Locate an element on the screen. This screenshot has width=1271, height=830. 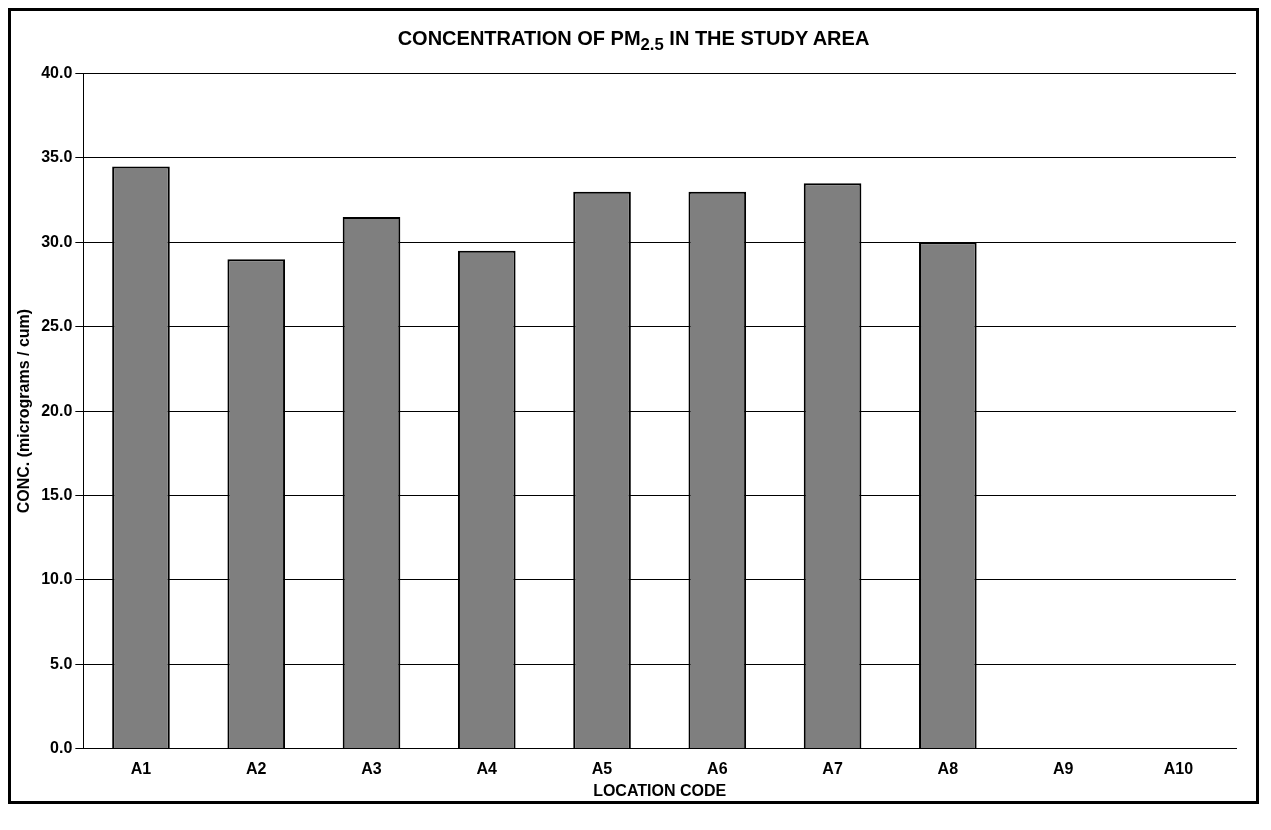
x-tick-label: A8 is located at coordinates (948, 768).